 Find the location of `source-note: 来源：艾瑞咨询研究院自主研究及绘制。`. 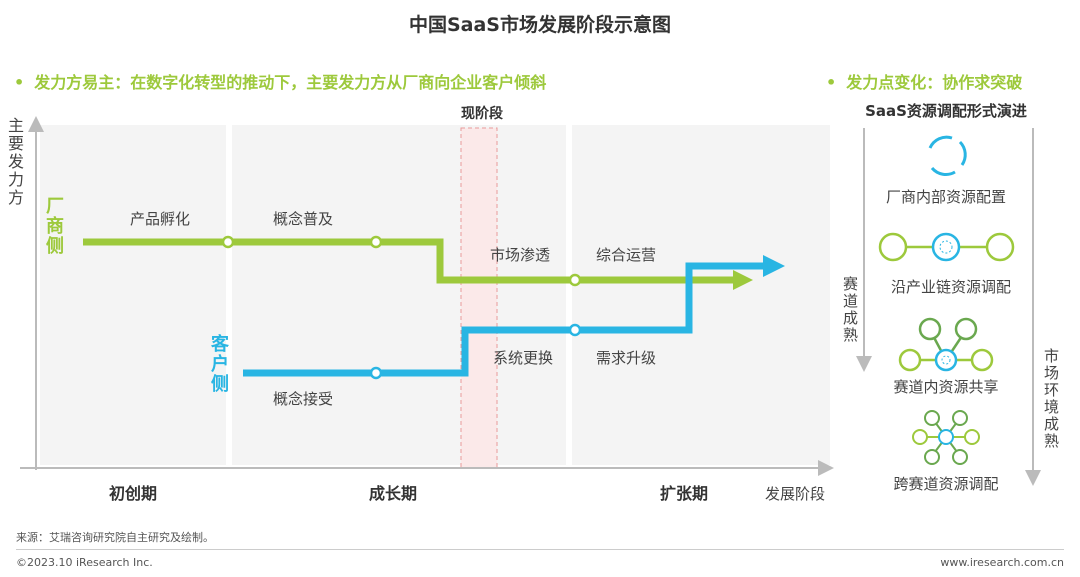

source-note: 来源：艾瑞咨询研究院自主研究及绘制。 is located at coordinates (115, 537).